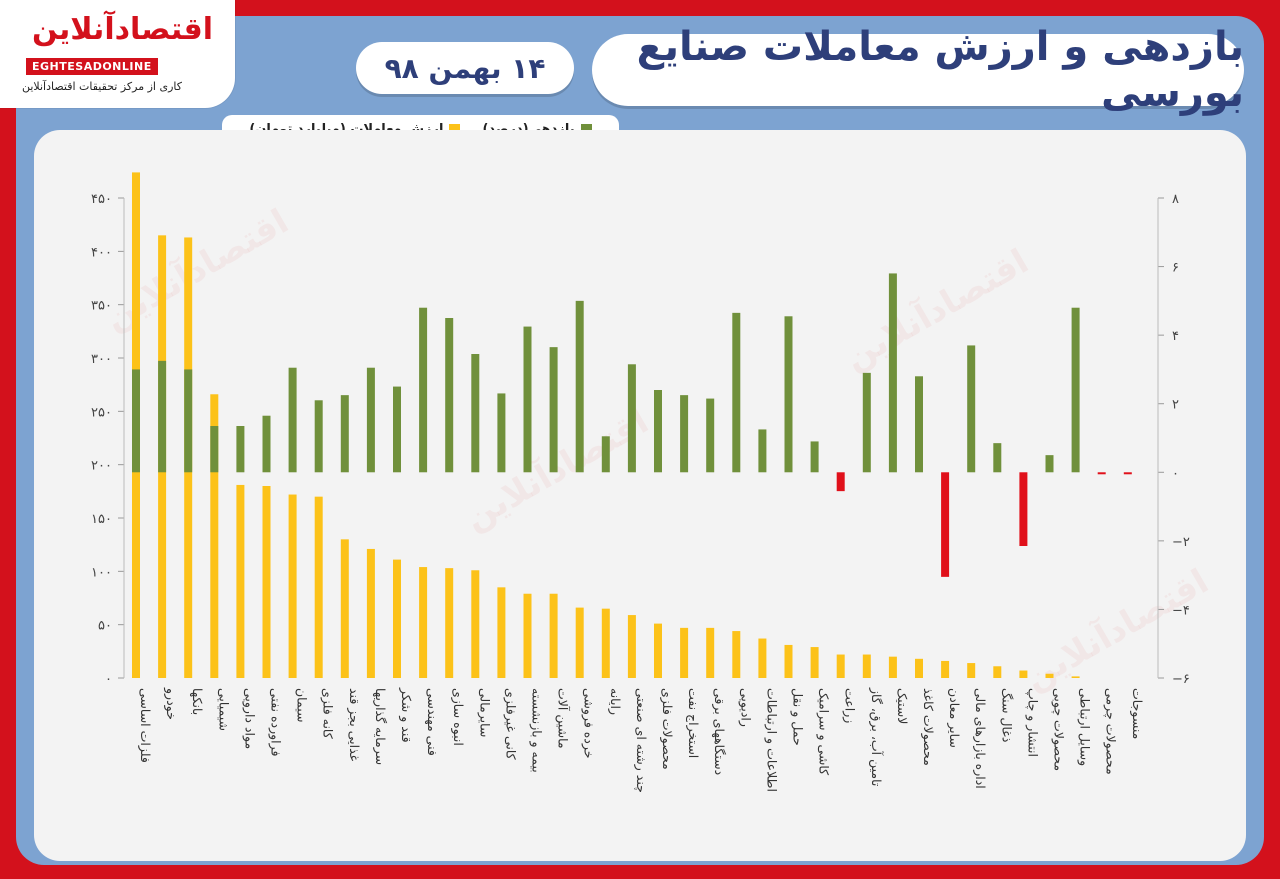 The image size is (1280, 879). What do you see at coordinates (902, 706) in the screenshot?
I see `category-label: لاستیک` at bounding box center [902, 706].